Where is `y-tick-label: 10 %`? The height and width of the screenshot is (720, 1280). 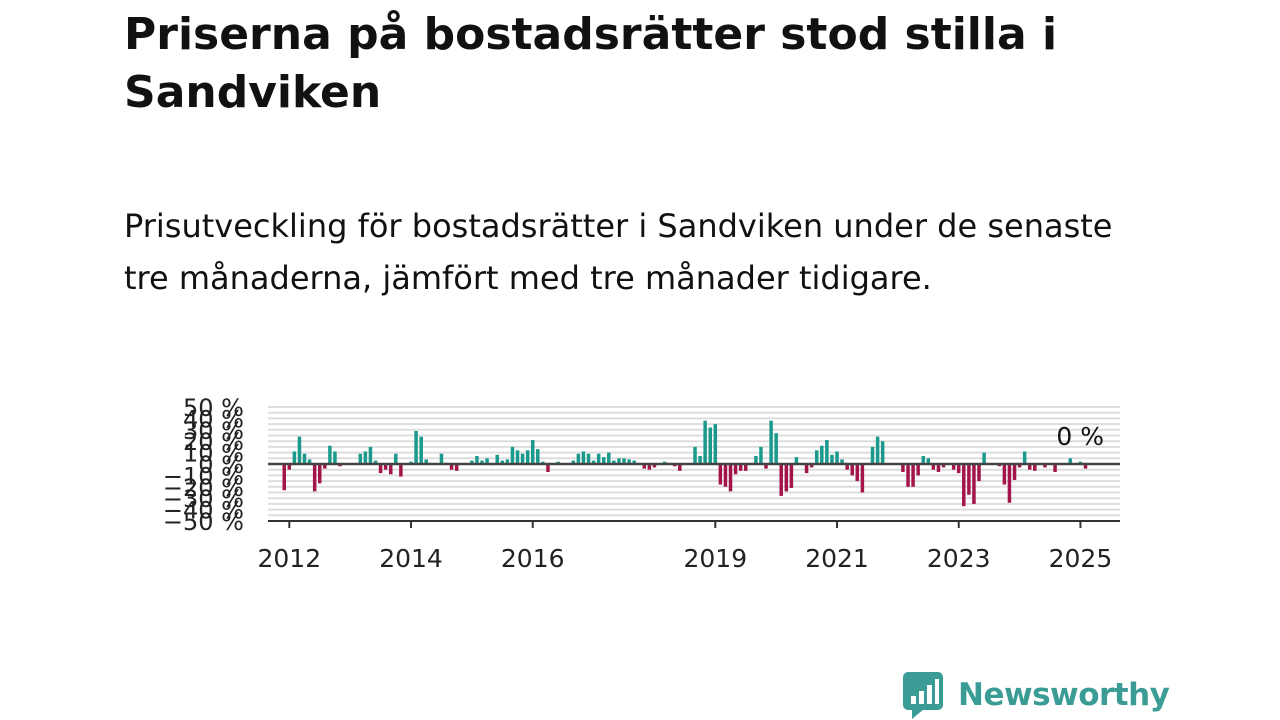
y-tick-label: 10 % is located at coordinates (213, 454).